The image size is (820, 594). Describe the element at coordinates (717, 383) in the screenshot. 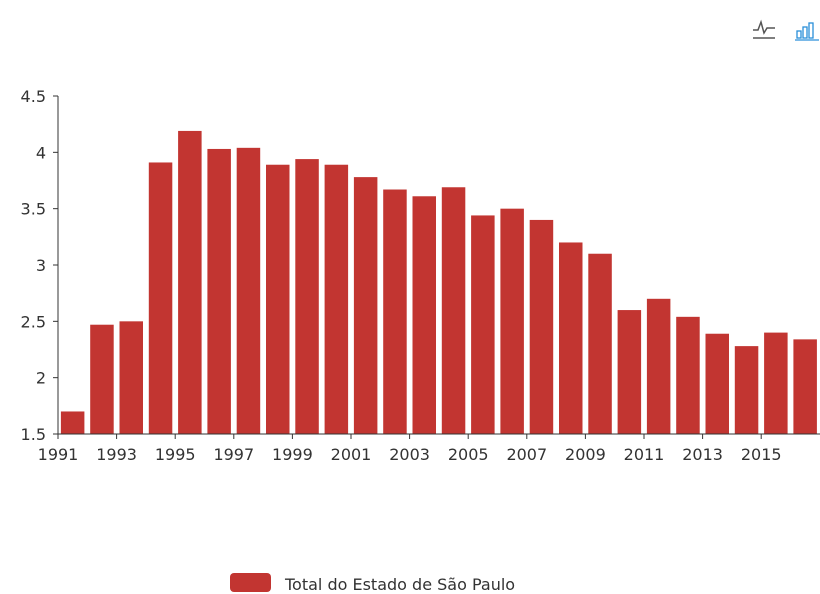

I see `bar-2013` at that location.